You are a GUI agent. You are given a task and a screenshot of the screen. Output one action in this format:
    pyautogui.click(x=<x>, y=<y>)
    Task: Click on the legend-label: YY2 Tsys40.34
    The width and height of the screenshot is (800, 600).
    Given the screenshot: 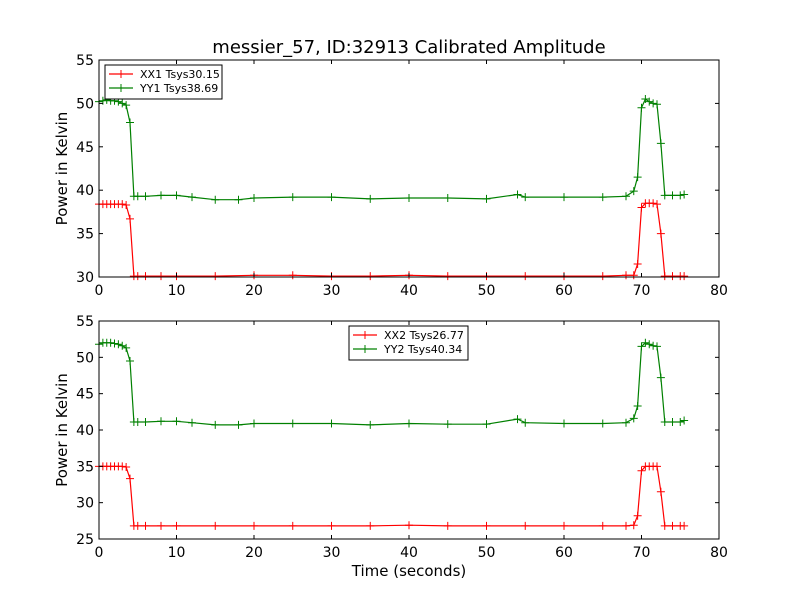 What is the action you would take?
    pyautogui.click(x=422, y=349)
    